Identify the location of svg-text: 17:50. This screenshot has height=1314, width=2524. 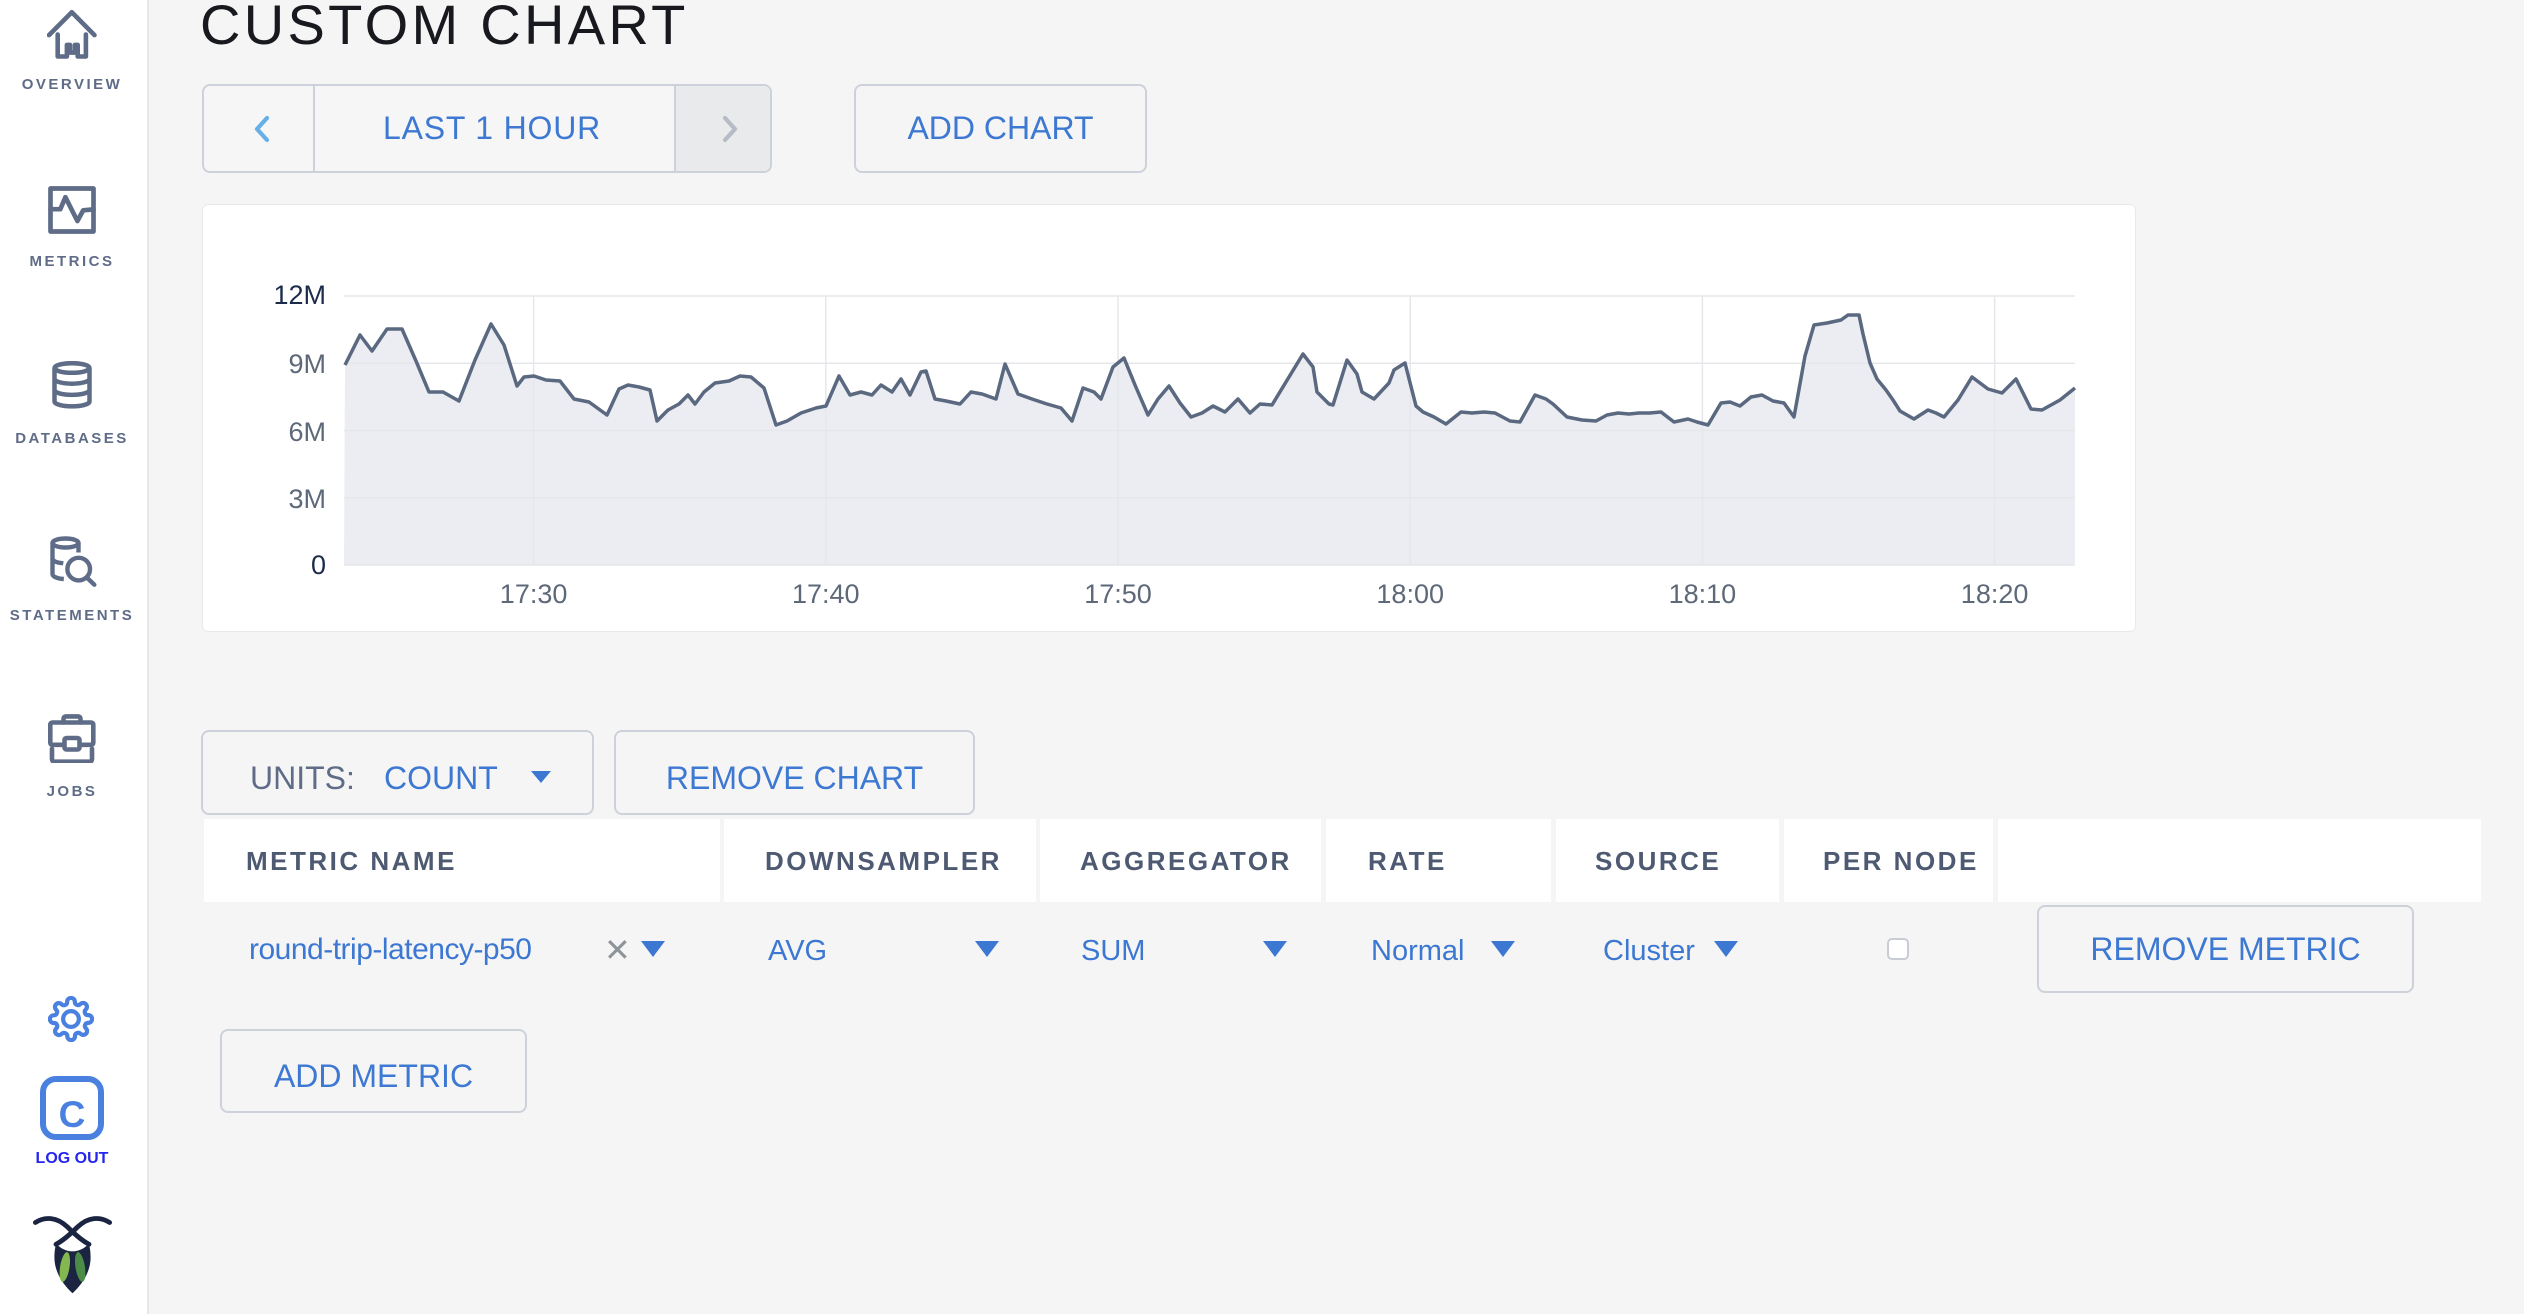
(1118, 594).